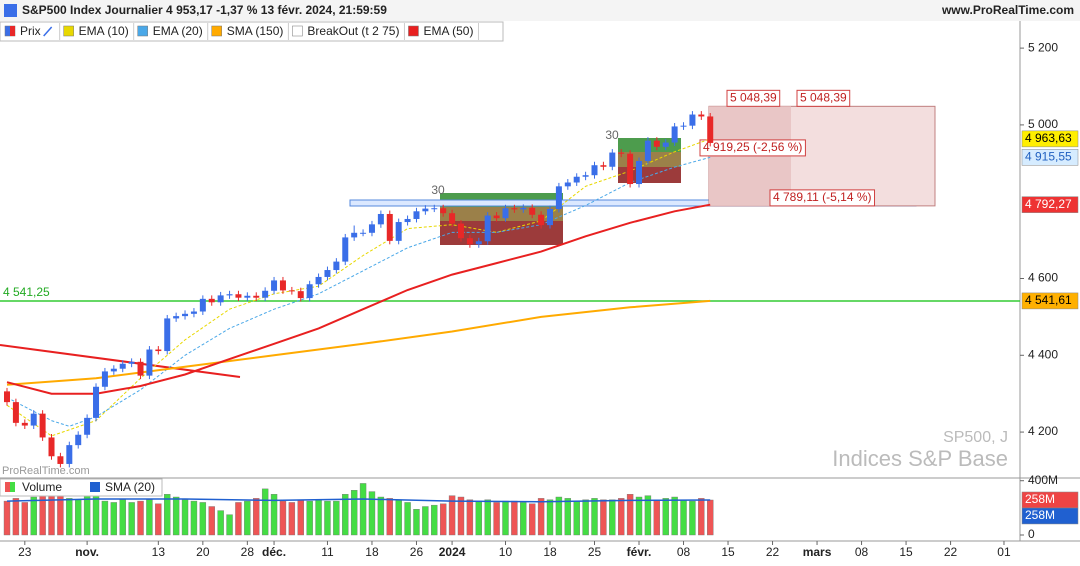 Image resolution: width=1080 pixels, height=566 pixels. What do you see at coordinates (248, 552) in the screenshot?
I see `x-tick-label: 28` at bounding box center [248, 552].